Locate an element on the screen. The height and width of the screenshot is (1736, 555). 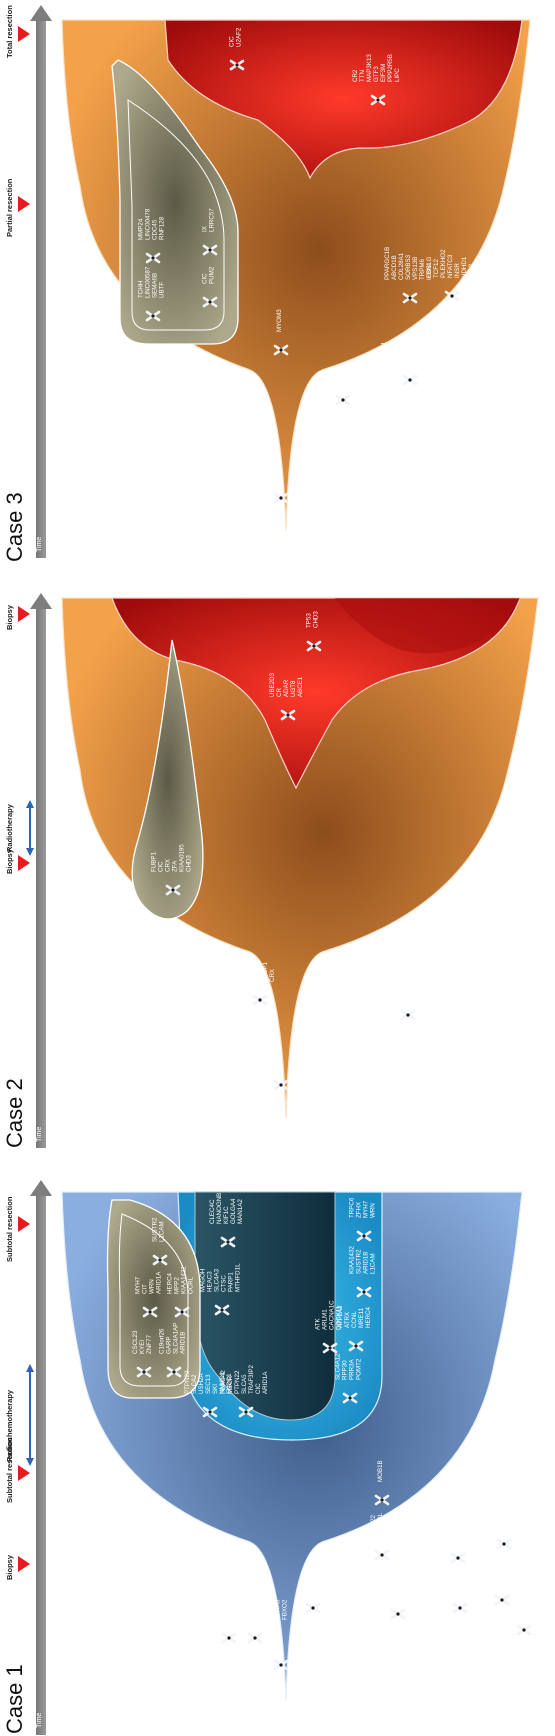
gene-label: MOB1B is located at coordinates (380, 1471).